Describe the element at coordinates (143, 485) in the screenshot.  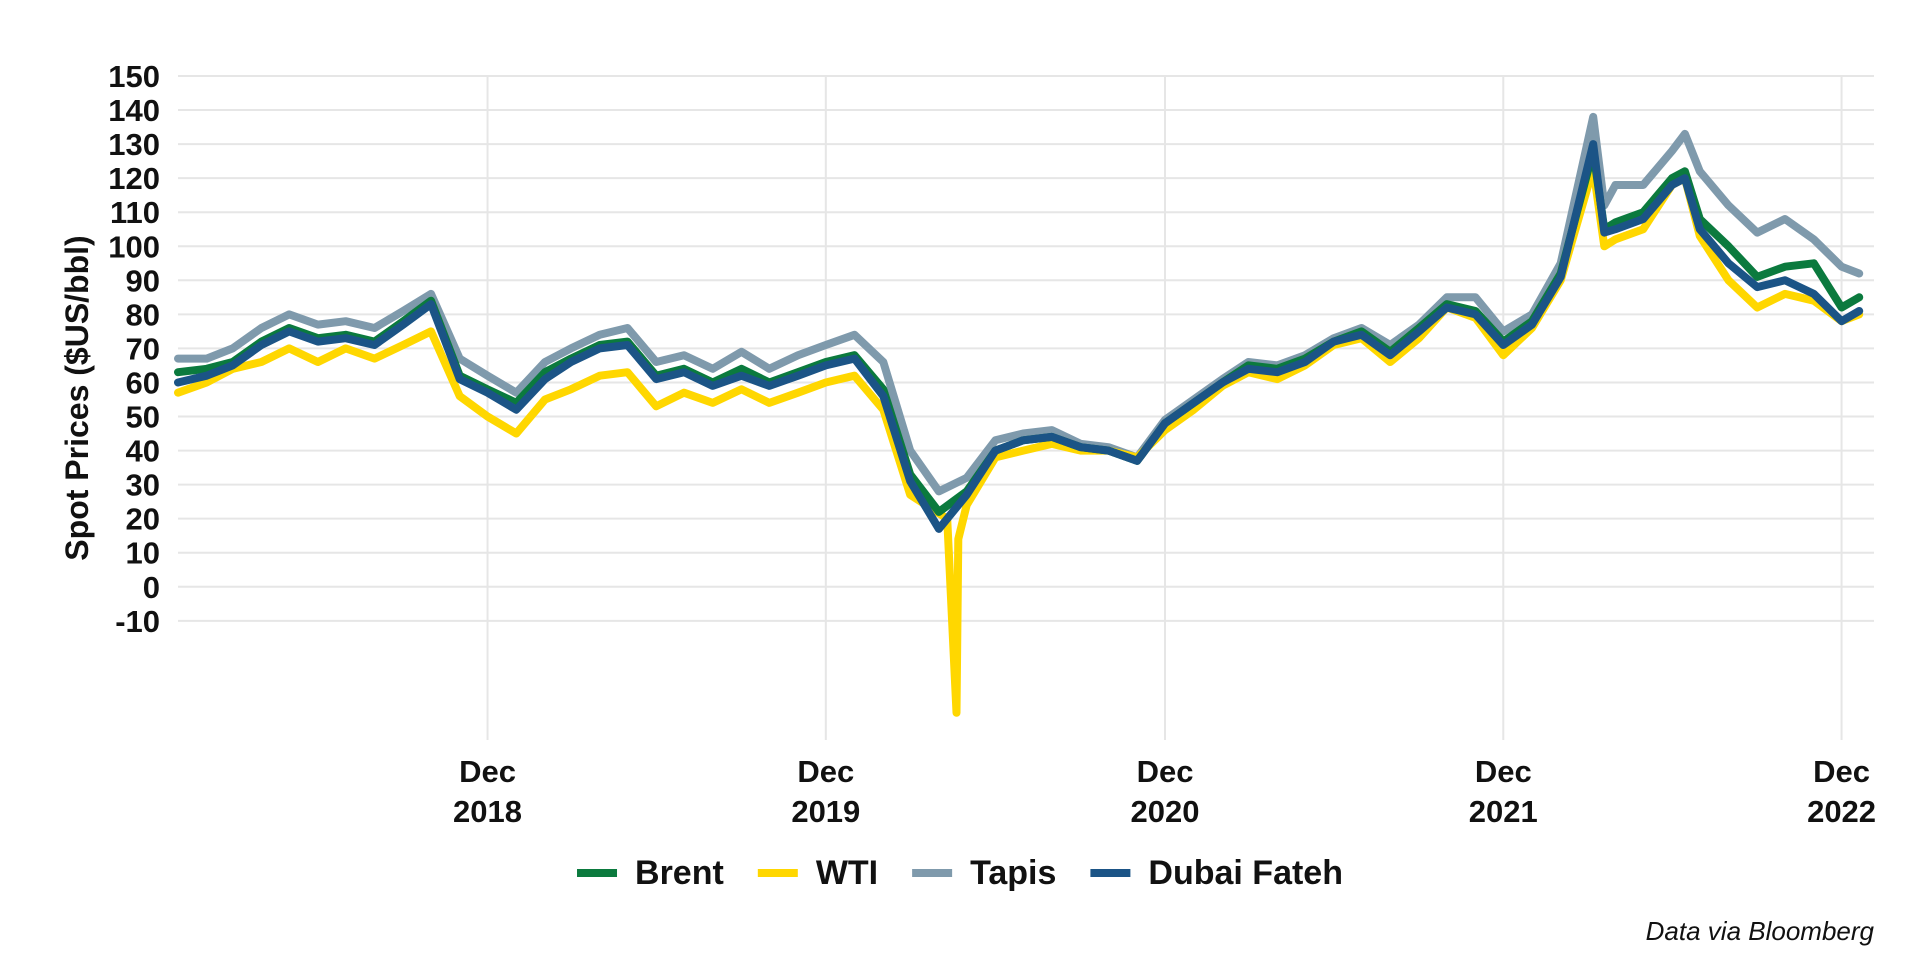
I see `y-tick-label: 30` at that location.